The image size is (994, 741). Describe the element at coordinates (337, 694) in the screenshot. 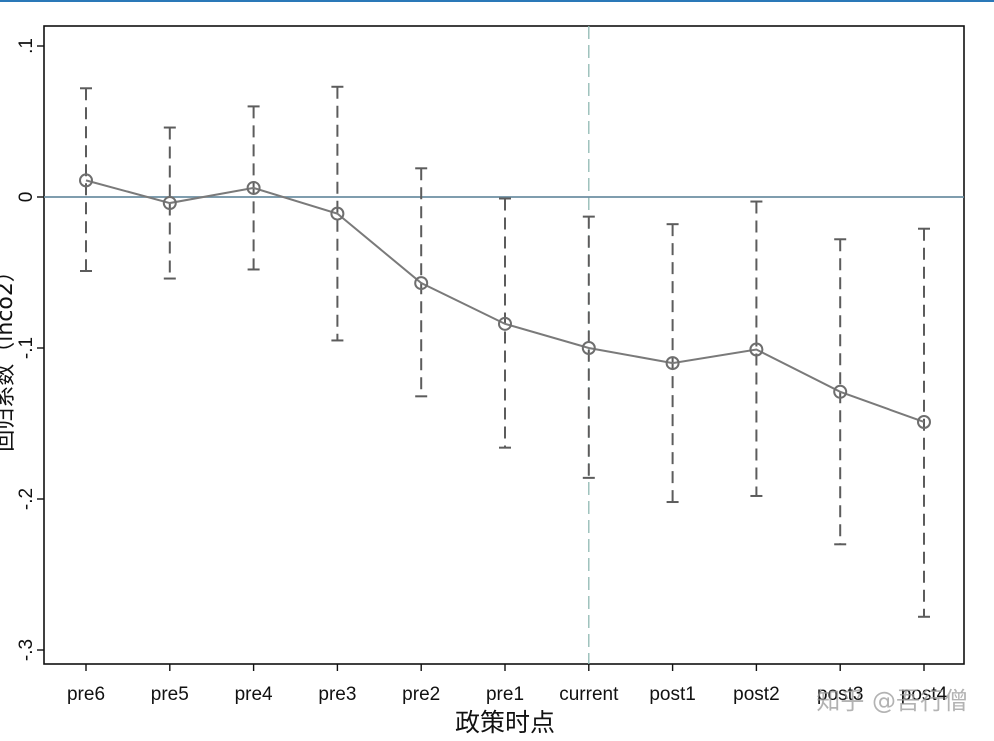

I see `x-tick-label: pre3` at that location.